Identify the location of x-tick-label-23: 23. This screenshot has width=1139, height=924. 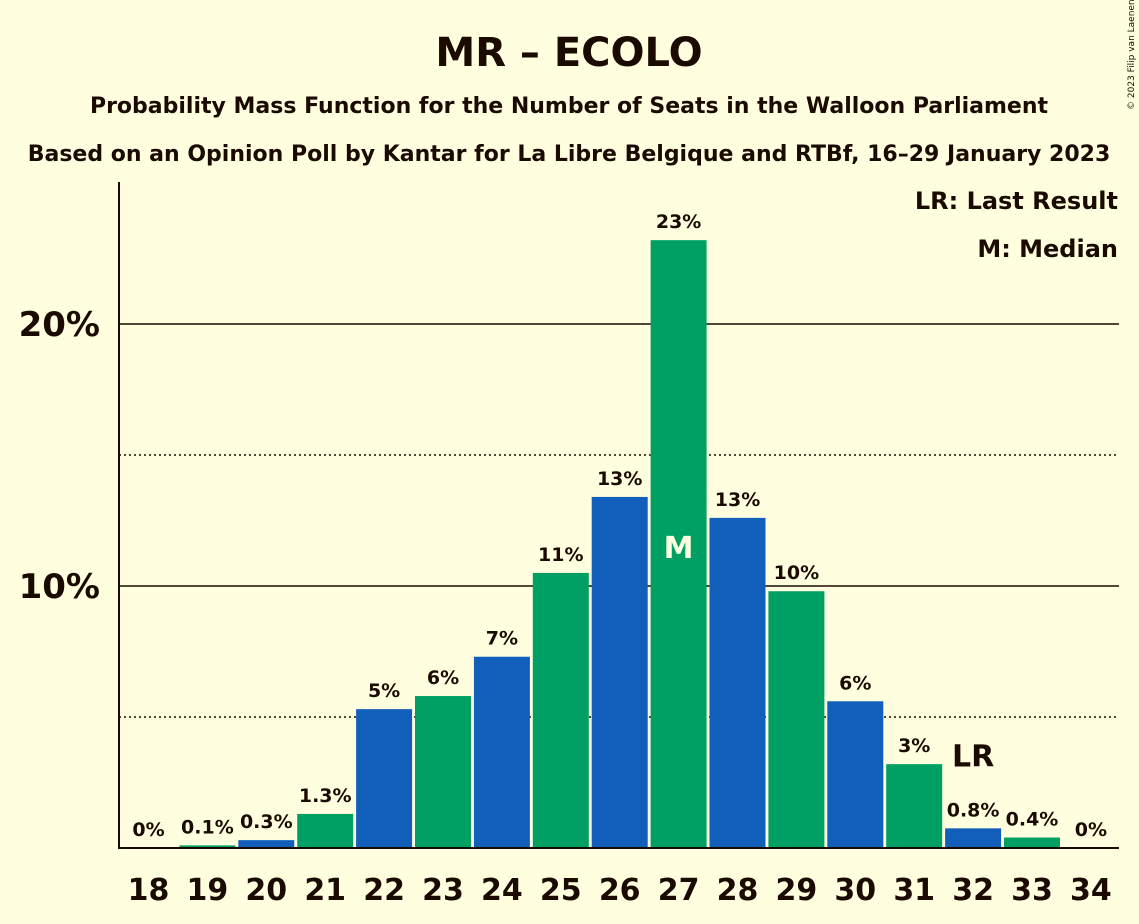
(443, 890).